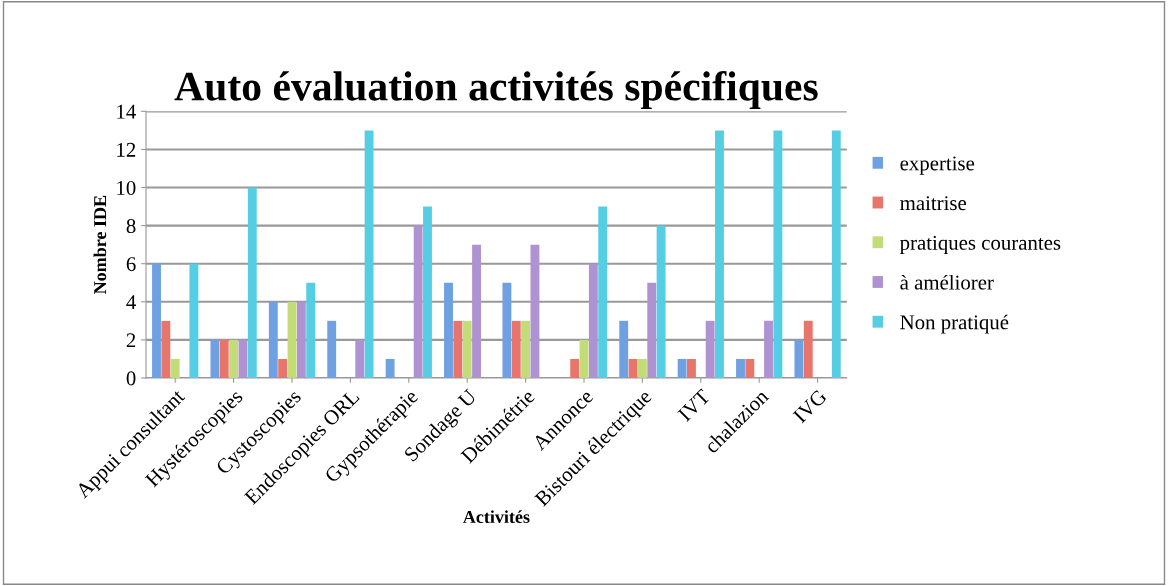 Image resolution: width=1168 pixels, height=586 pixels. What do you see at coordinates (131, 302) in the screenshot?
I see `y-tick-label: 4` at bounding box center [131, 302].